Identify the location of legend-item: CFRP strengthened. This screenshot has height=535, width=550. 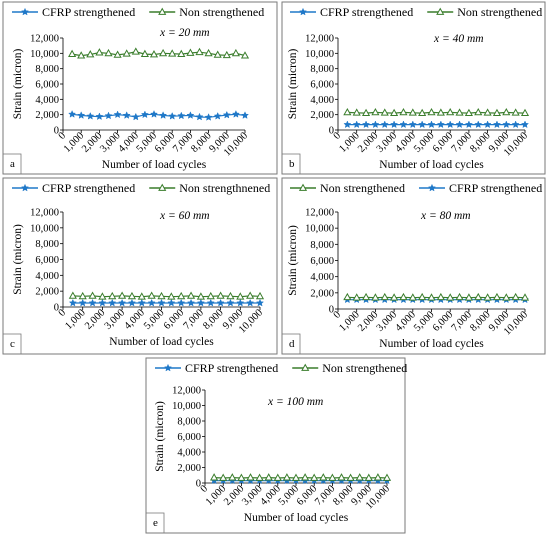
(216, 368).